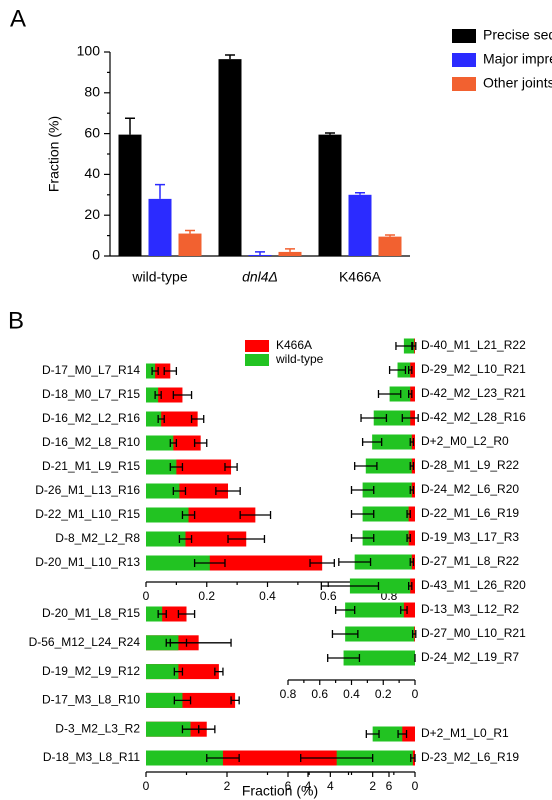  What do you see at coordinates (473, 417) in the screenshot?
I see `y-tick-label: D-42_M2_L28_R16` at bounding box center [473, 417].